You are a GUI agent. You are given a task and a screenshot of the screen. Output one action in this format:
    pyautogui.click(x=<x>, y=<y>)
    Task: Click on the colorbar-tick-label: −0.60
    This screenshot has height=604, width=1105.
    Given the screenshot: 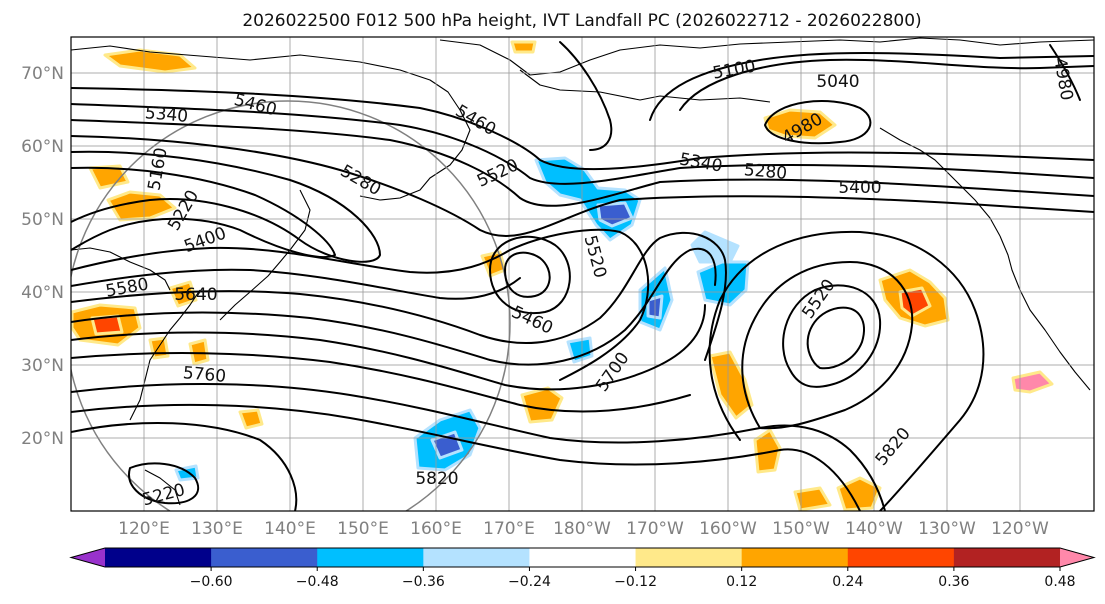 What is the action you would take?
    pyautogui.click(x=211, y=582)
    